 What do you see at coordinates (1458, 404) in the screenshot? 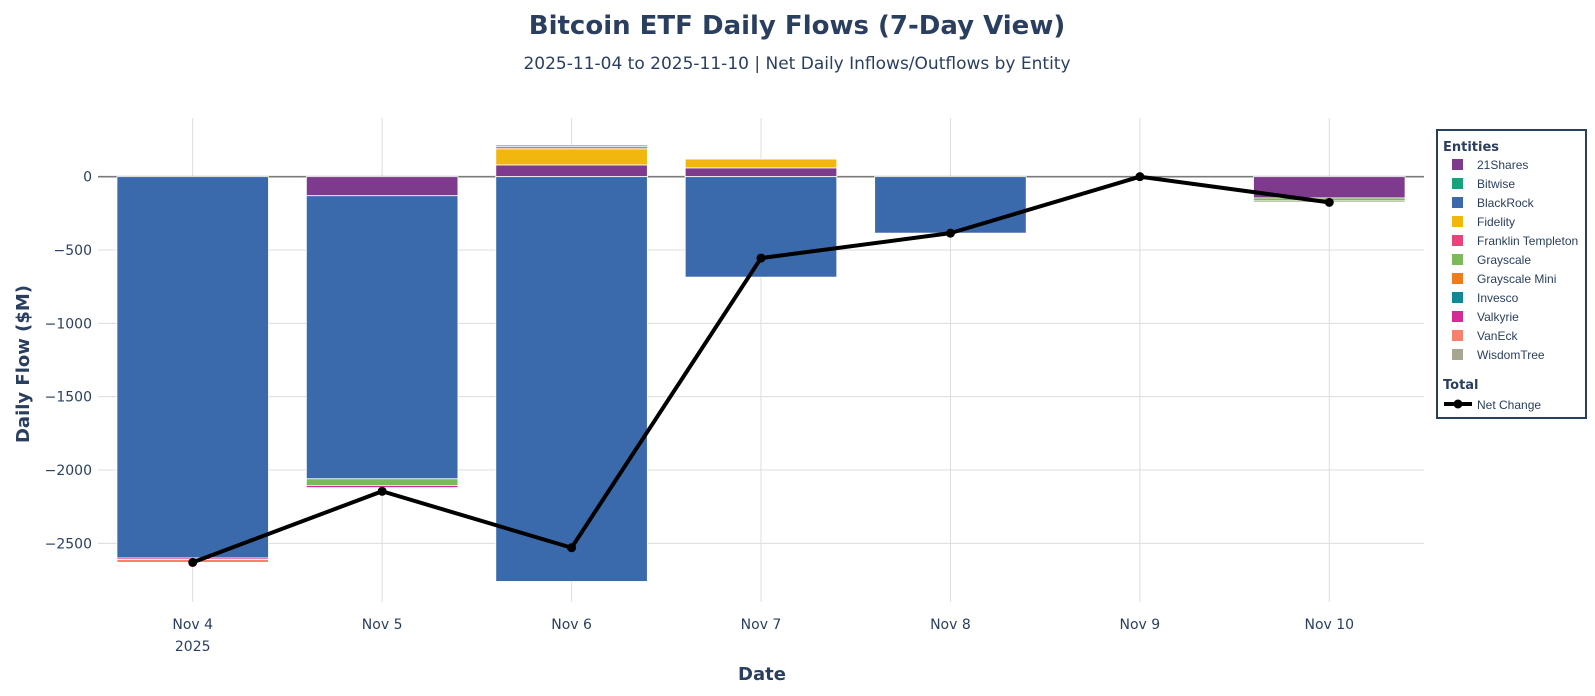
I see `legend-line-marker` at bounding box center [1458, 404].